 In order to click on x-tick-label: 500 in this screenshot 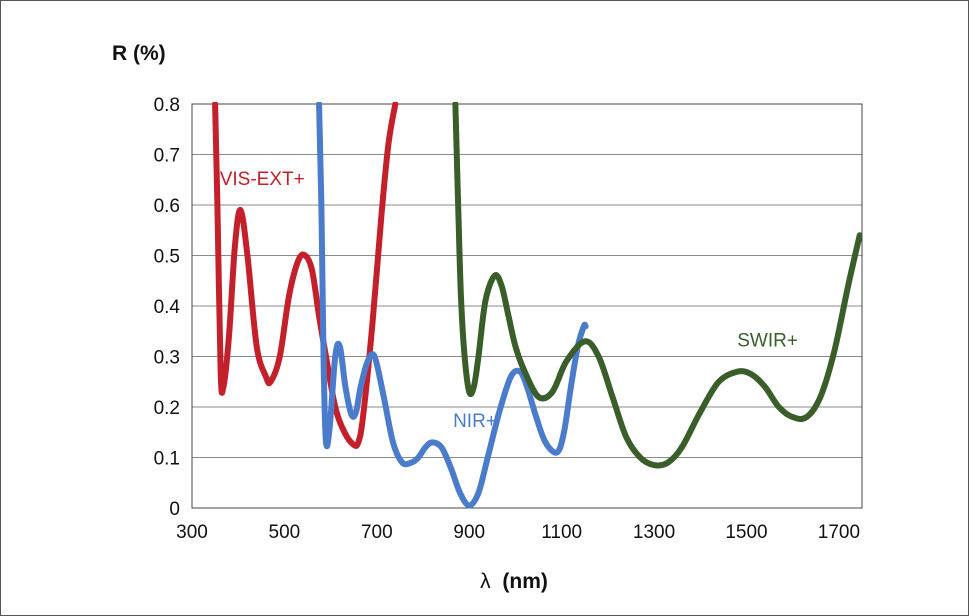, I will do `click(285, 532)`.